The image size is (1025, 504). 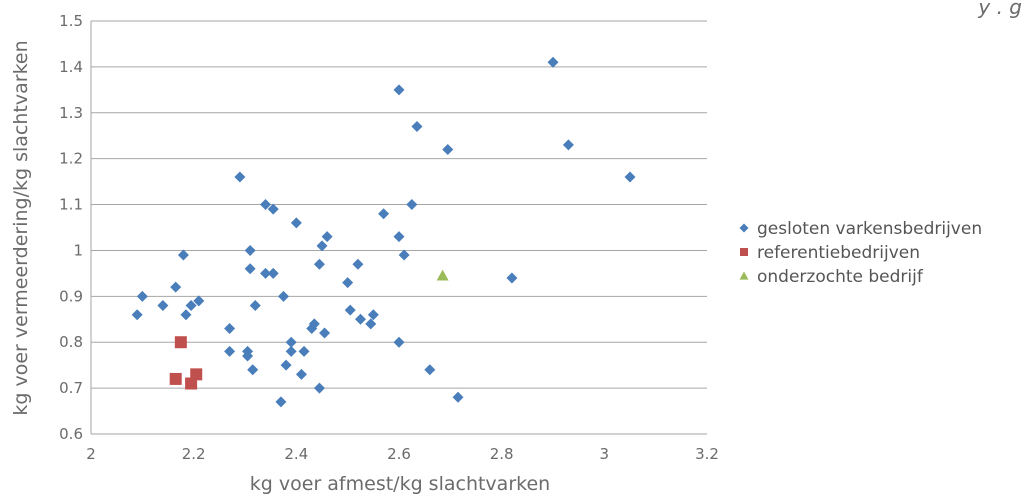 I want to click on x-tick-label: 2, so click(x=91, y=454).